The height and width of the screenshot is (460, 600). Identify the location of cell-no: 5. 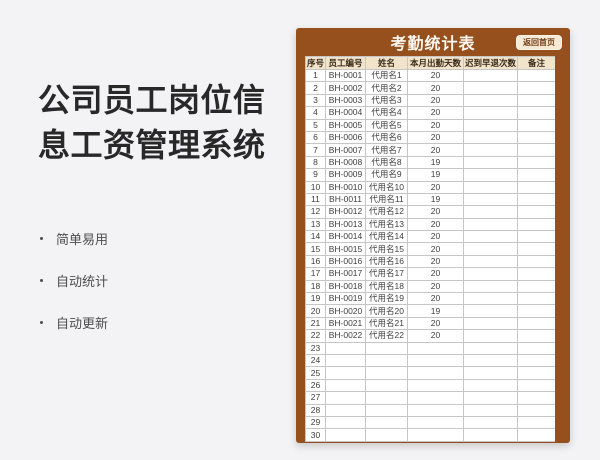
(315, 125).